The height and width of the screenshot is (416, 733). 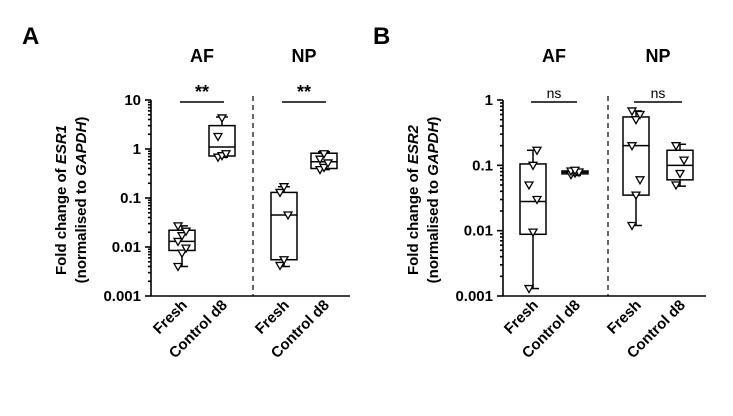 What do you see at coordinates (81, 147) in the screenshot?
I see `panel-a-ylabel-line2-gene: GAPDH` at bounding box center [81, 147].